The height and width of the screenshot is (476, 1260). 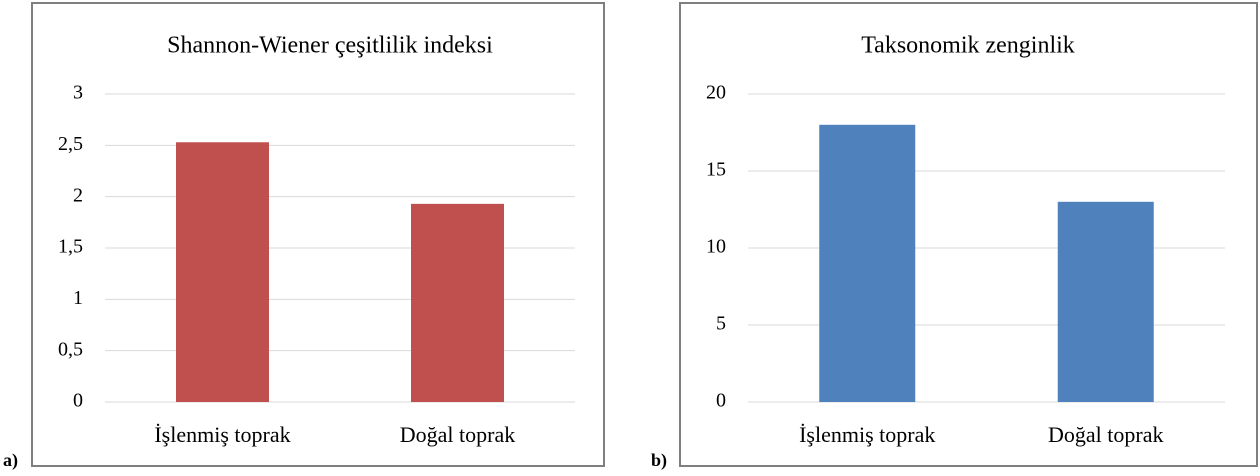 I want to click on panel-label: b), so click(x=659, y=460).